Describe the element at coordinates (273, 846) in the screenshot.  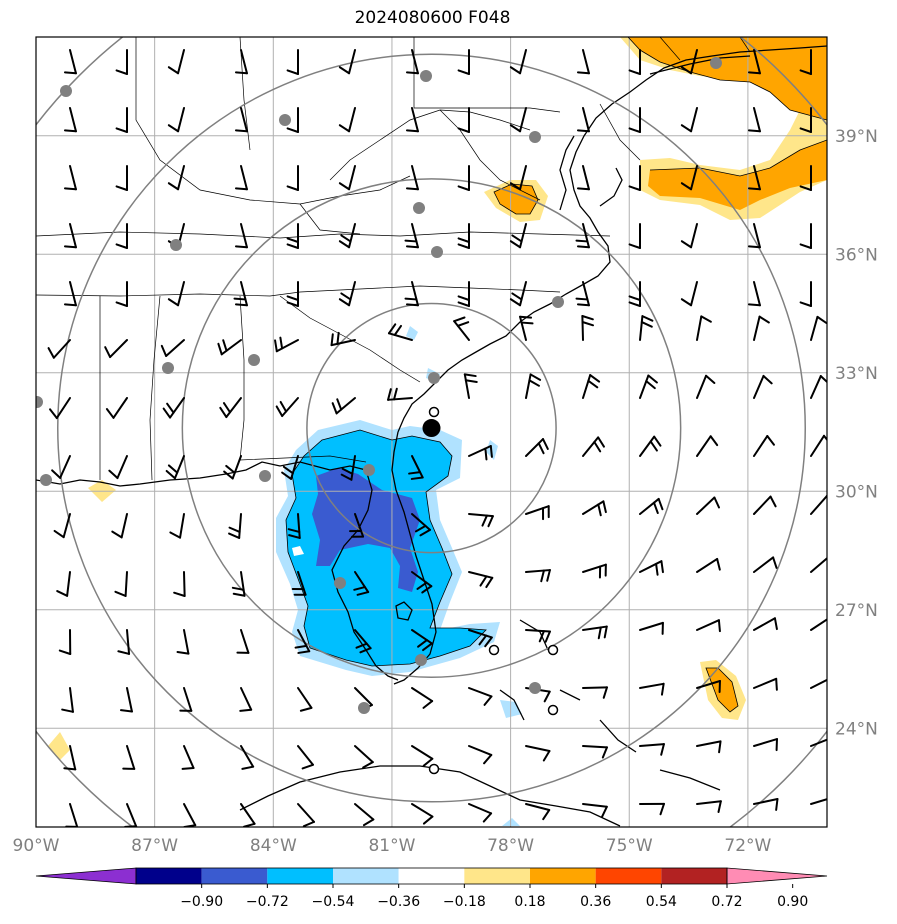
I see `lon-label-2: 84°W` at that location.